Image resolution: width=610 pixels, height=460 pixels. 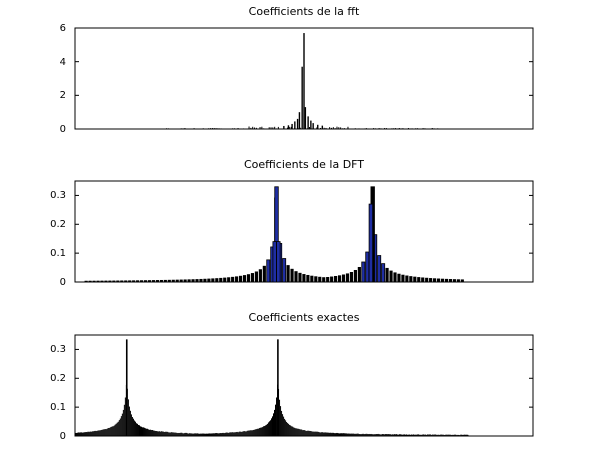 I want to click on fft-ytick-4: 4, so click(x=63, y=62).